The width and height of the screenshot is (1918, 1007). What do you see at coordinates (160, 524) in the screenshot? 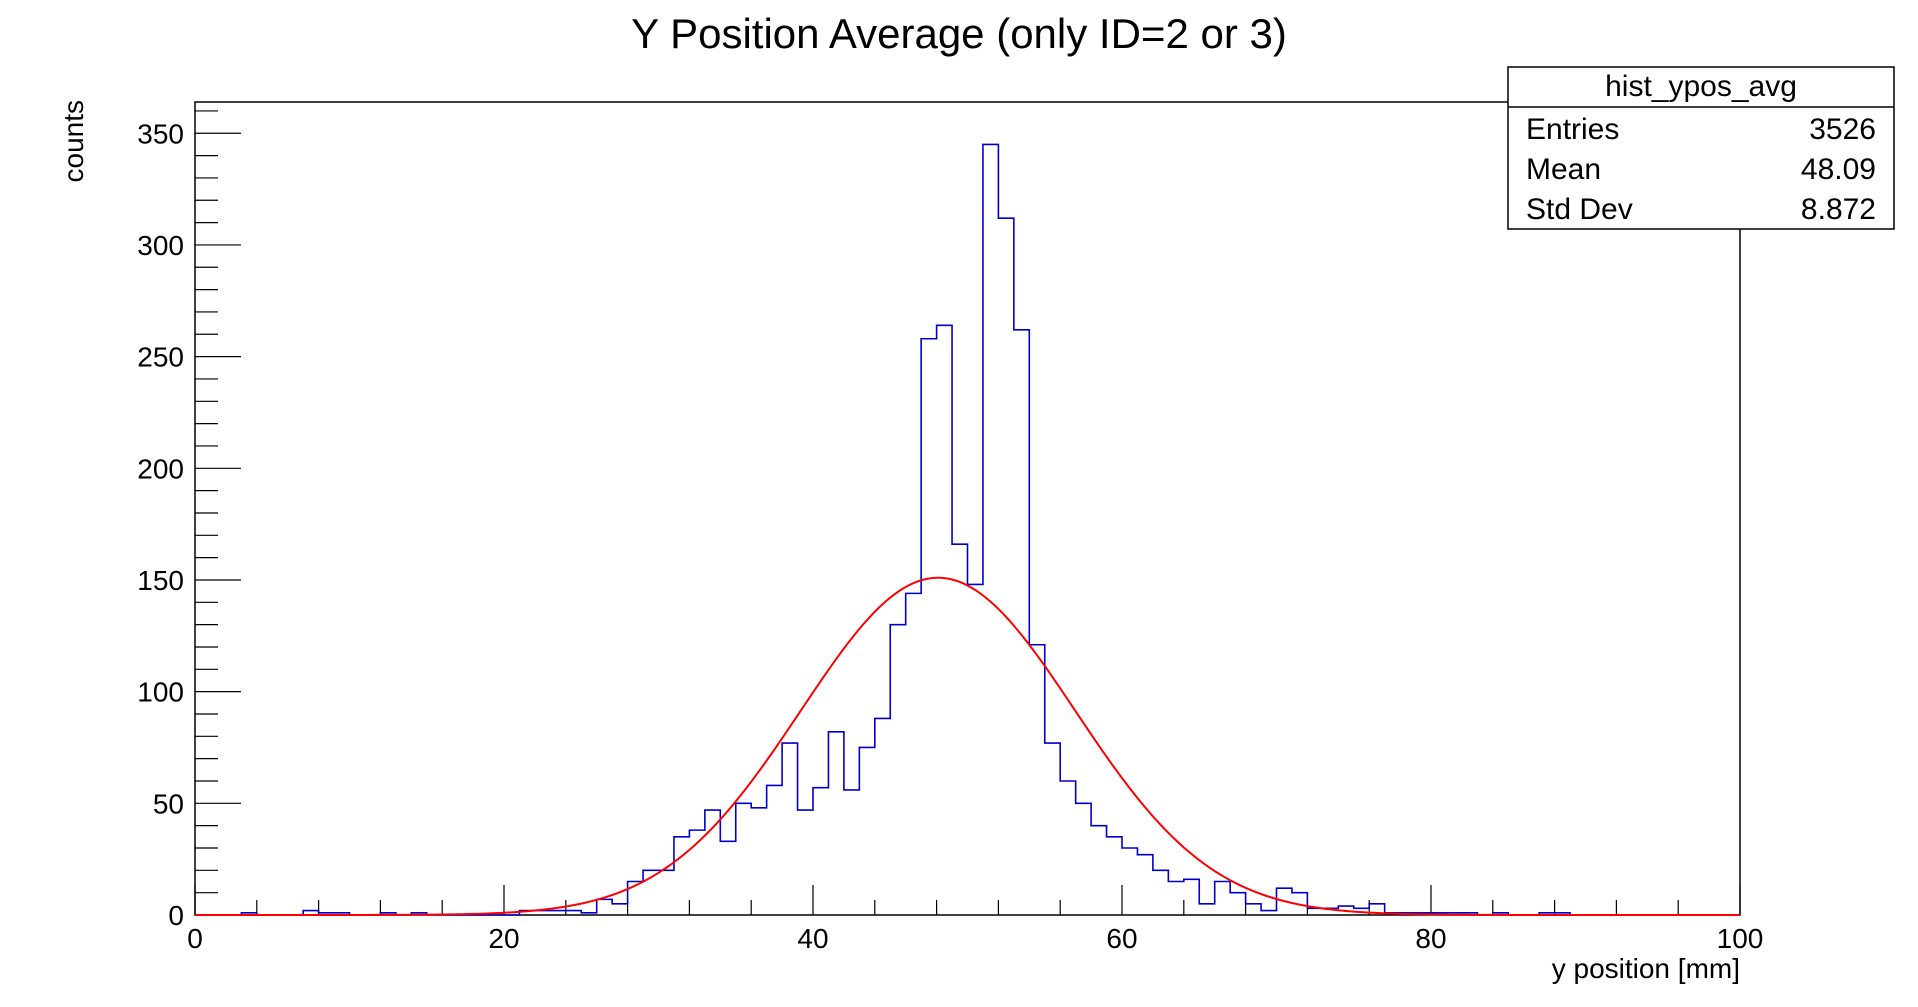
I see `y-tick-labels: 0 50 100 150 200 250 300 350` at bounding box center [160, 524].